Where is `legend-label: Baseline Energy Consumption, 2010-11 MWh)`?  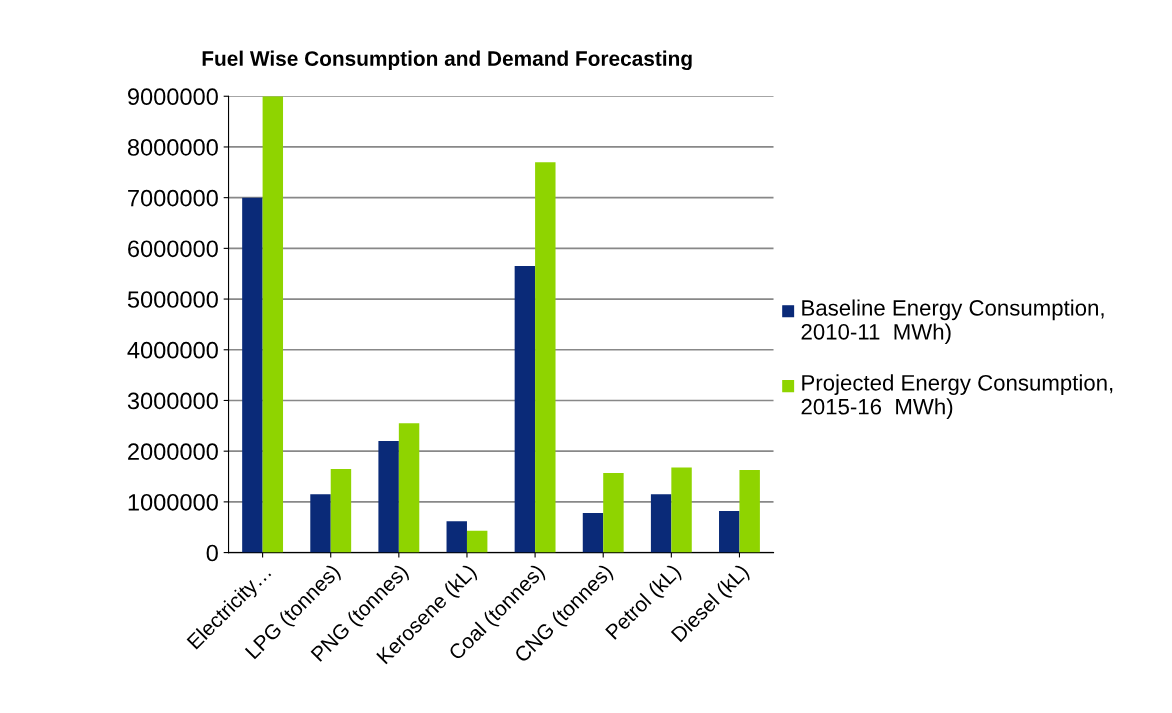 legend-label: Baseline Energy Consumption, 2010-11 MWh) is located at coordinates (952, 322).